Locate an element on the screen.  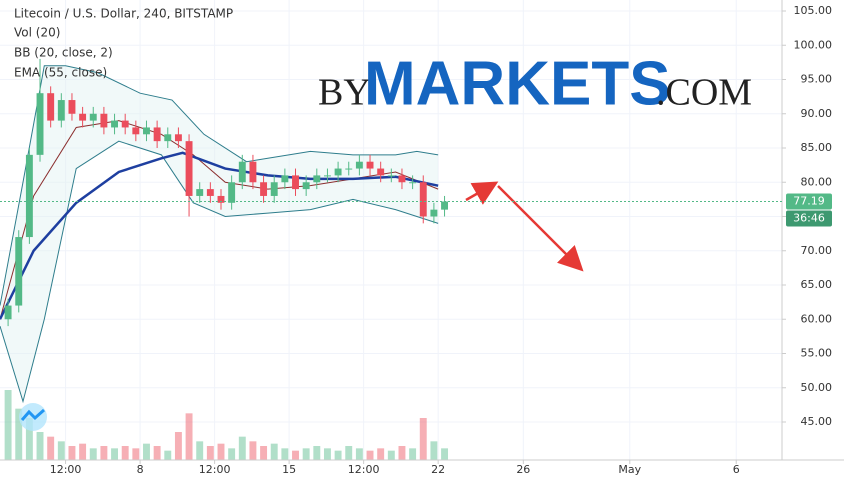
x-tick-label: 26 is located at coordinates (523, 469).